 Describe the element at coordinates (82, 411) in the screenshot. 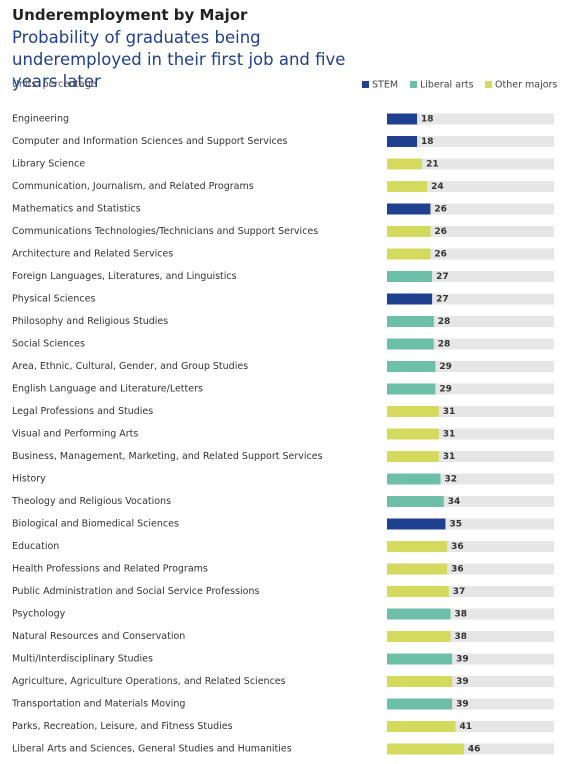

I see `category-label: Legal Professions and Studies` at that location.